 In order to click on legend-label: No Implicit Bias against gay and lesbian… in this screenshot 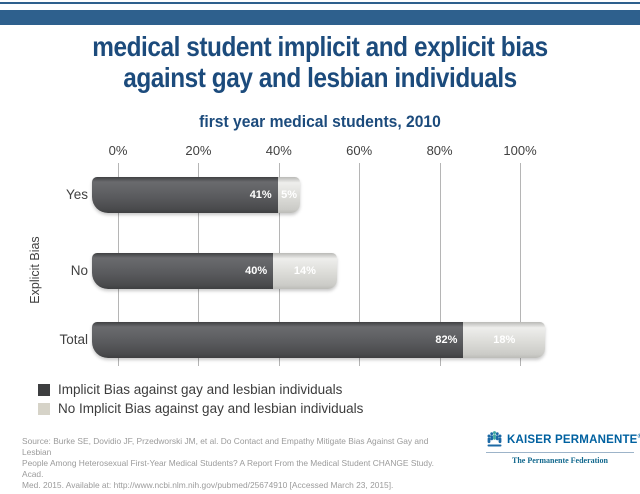, I will do `click(211, 408)`.